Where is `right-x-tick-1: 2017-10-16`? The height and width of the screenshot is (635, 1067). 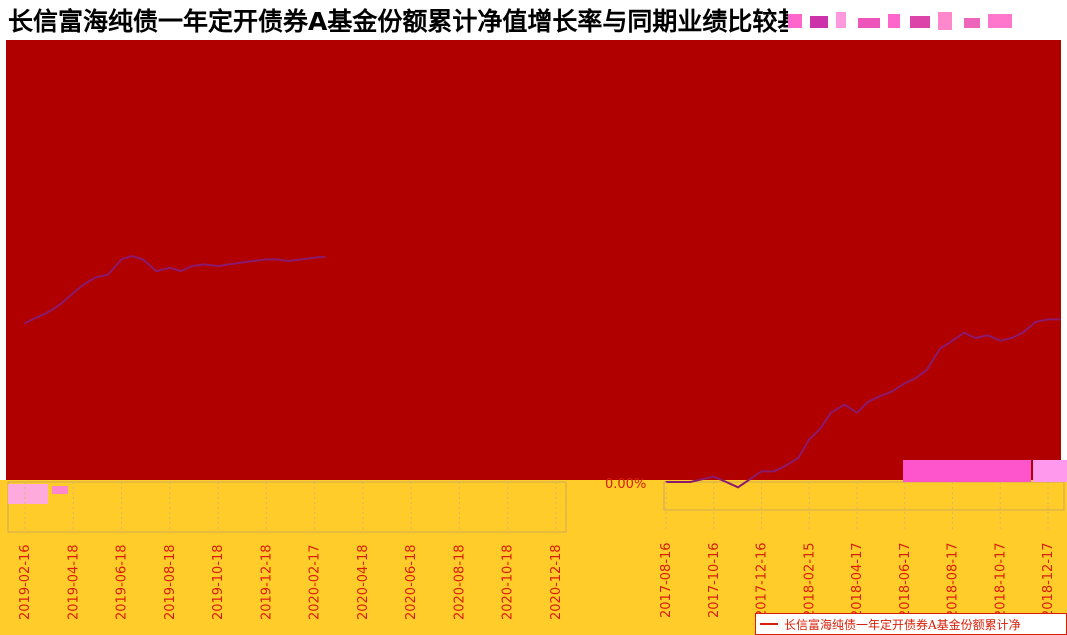 right-x-tick-1: 2017-10-16 is located at coordinates (714, 580).